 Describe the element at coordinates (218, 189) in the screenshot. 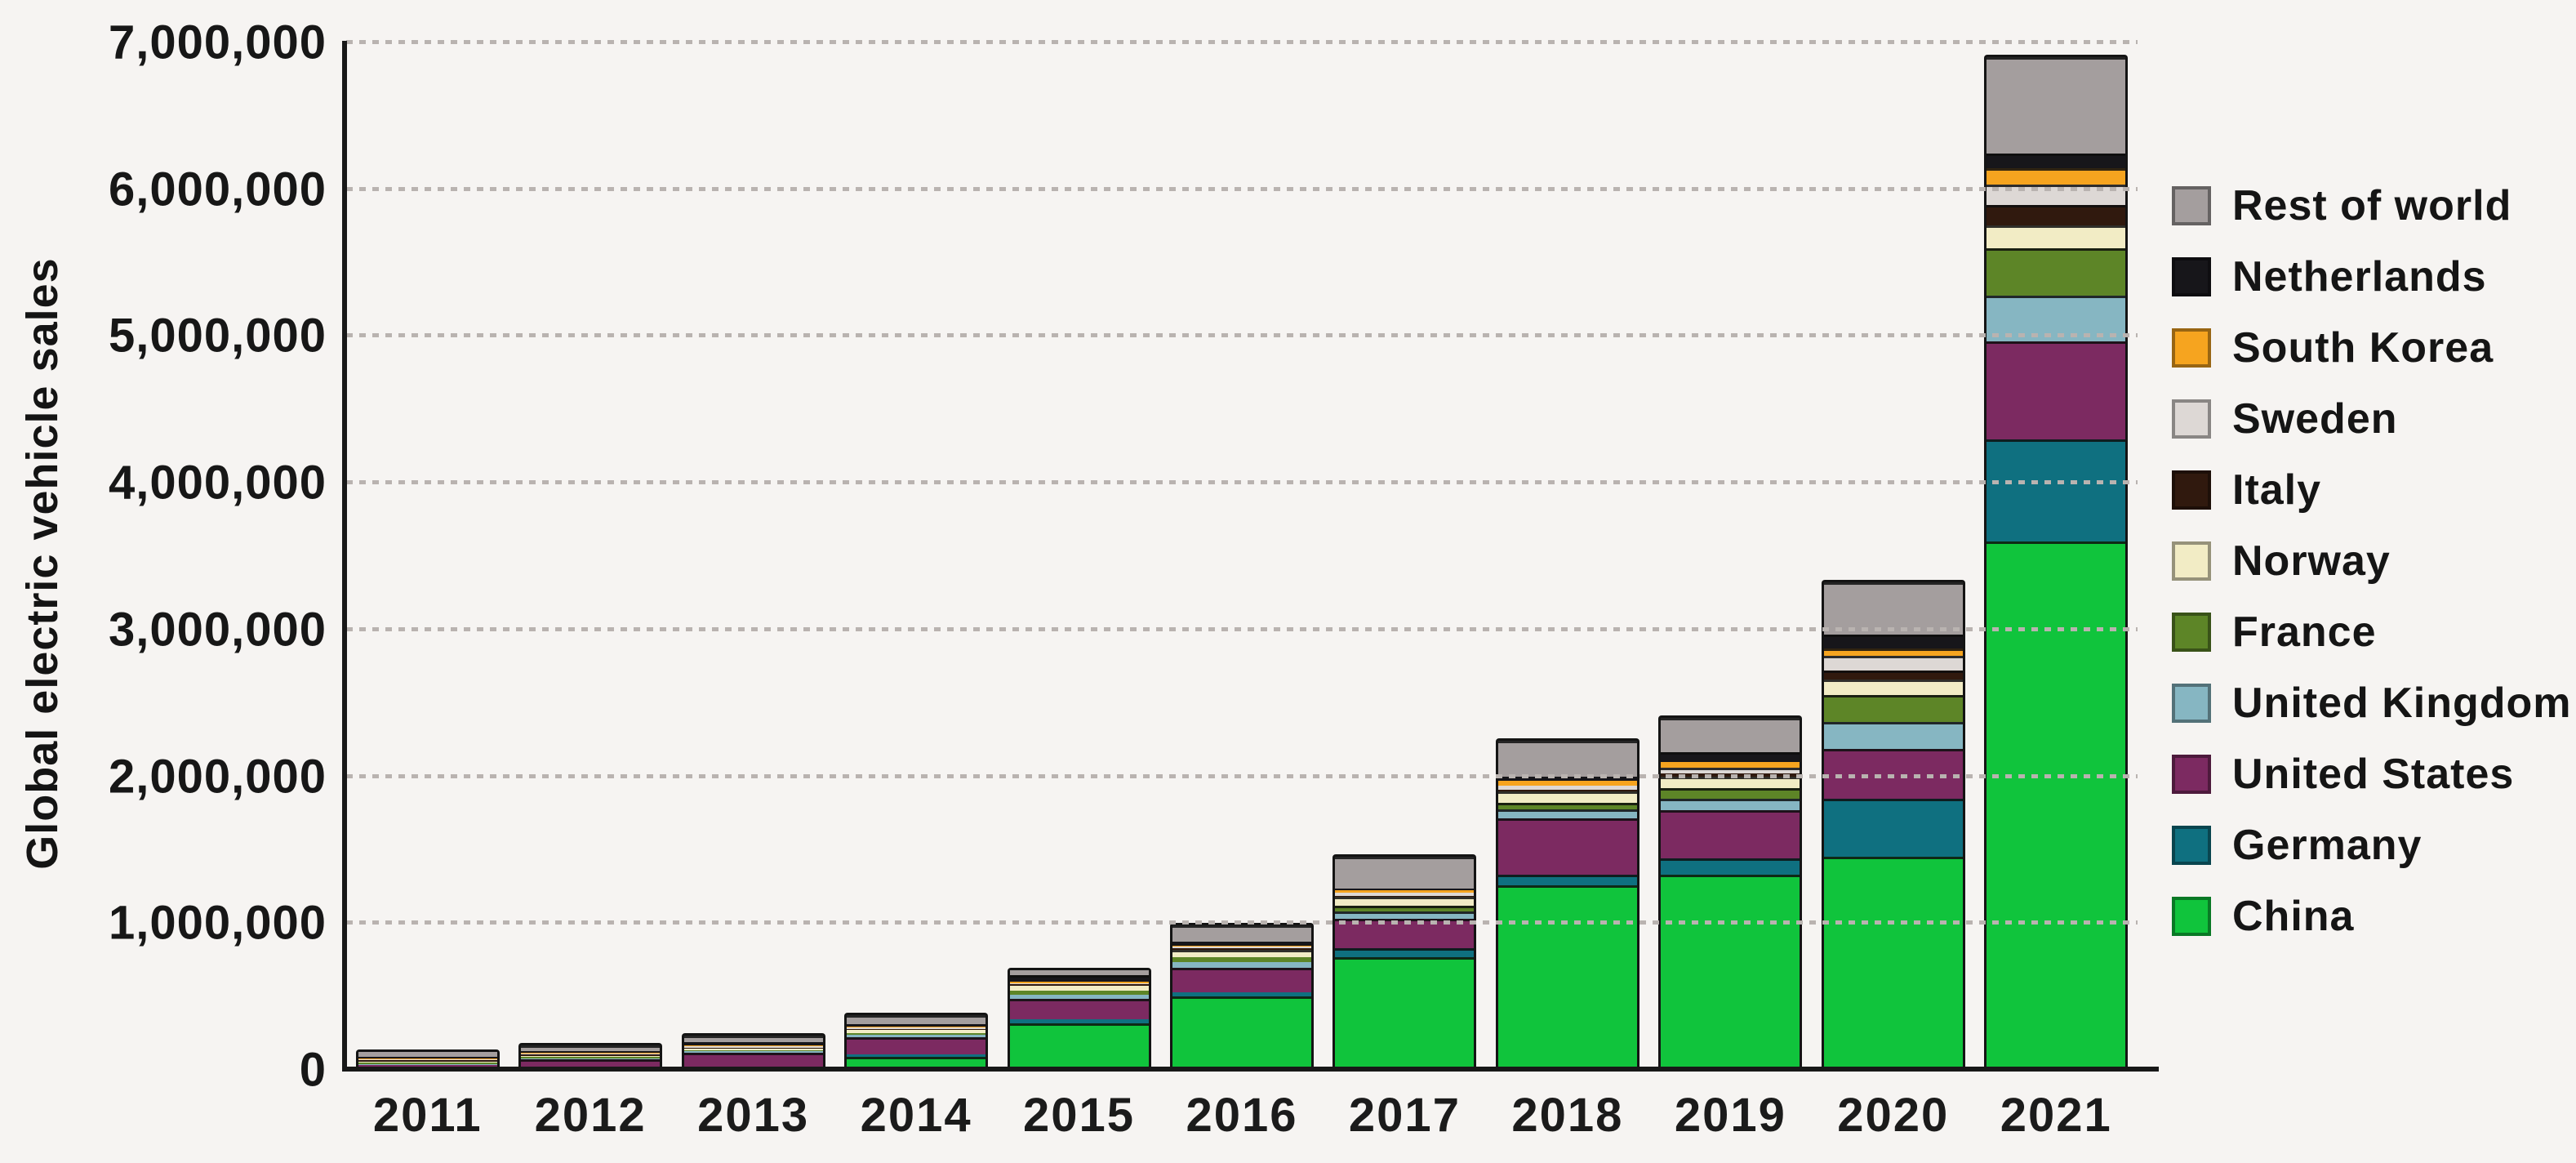

I see `y-tick-label: 6,000,000` at that location.